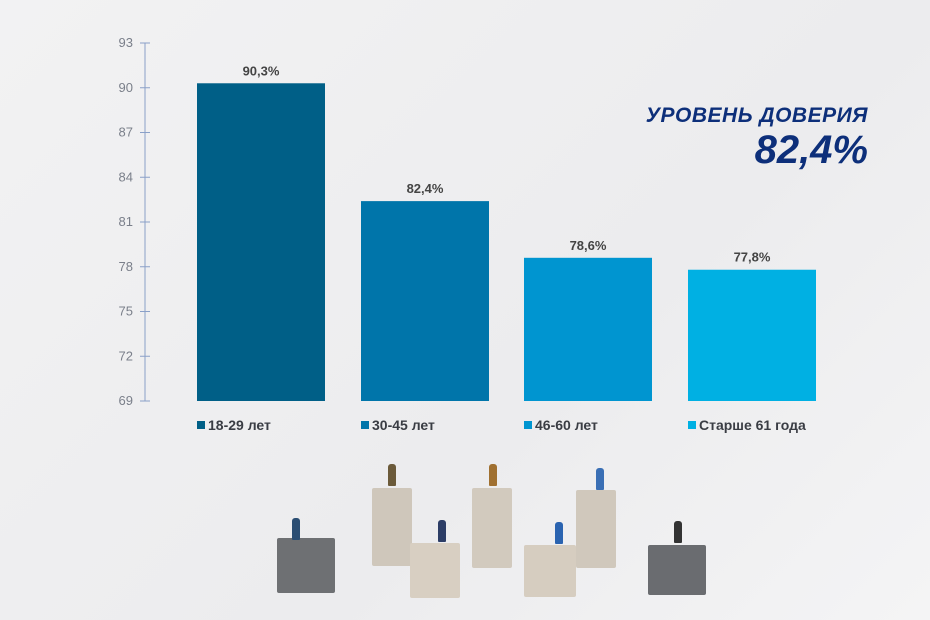  What do you see at coordinates (261, 70) in the screenshot?
I see `data-label: 90,3%` at bounding box center [261, 70].